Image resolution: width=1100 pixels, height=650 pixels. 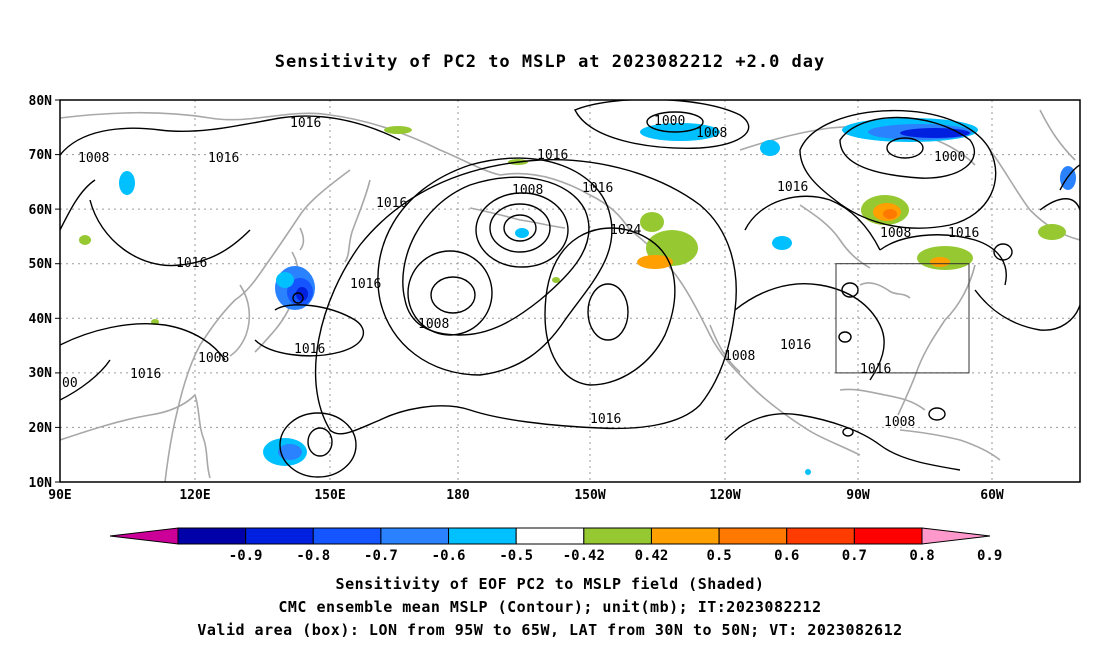 What do you see at coordinates (516, 556) in the screenshot?
I see `colorbar-tick-label: -0.5` at bounding box center [516, 556].